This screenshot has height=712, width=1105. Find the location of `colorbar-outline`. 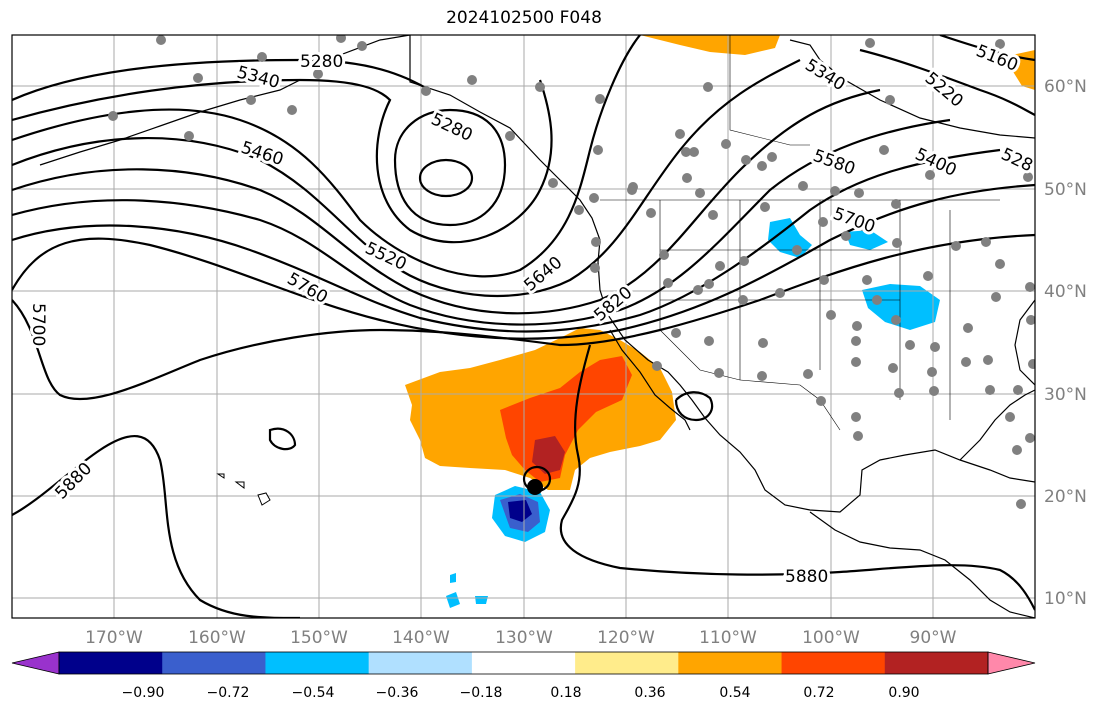

colorbar-outline is located at coordinates (523, 663).